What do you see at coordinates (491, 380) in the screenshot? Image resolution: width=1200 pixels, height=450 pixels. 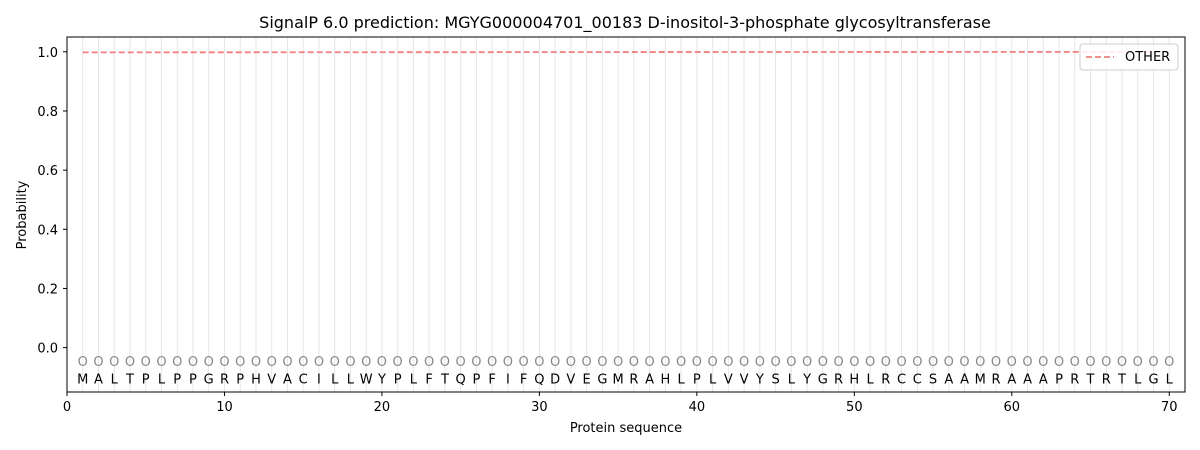 I see `residue-27: F` at bounding box center [491, 380].